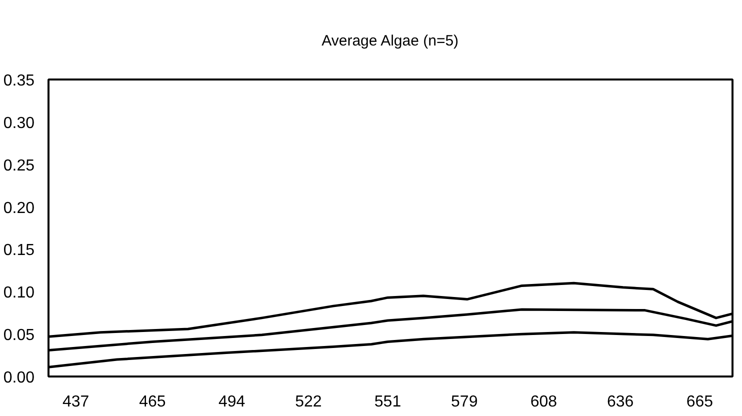  I want to click on x-tick-label: 494, so click(232, 402).